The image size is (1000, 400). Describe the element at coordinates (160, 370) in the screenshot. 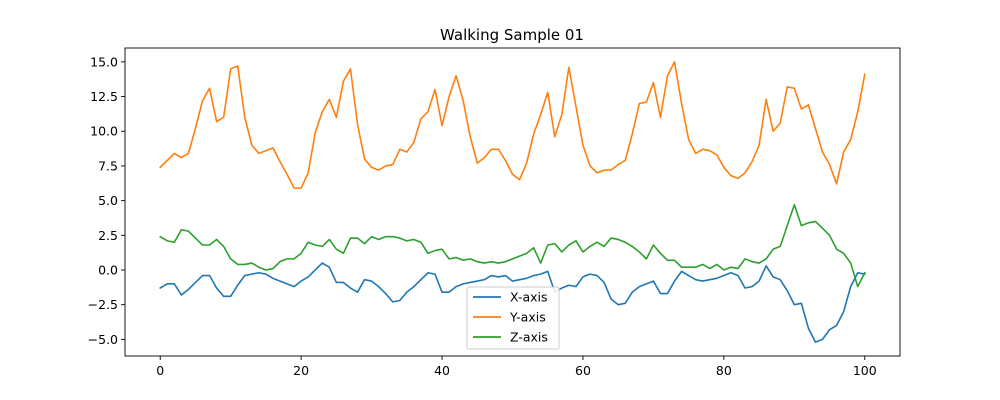

I see `x-tick-label: 0` at that location.